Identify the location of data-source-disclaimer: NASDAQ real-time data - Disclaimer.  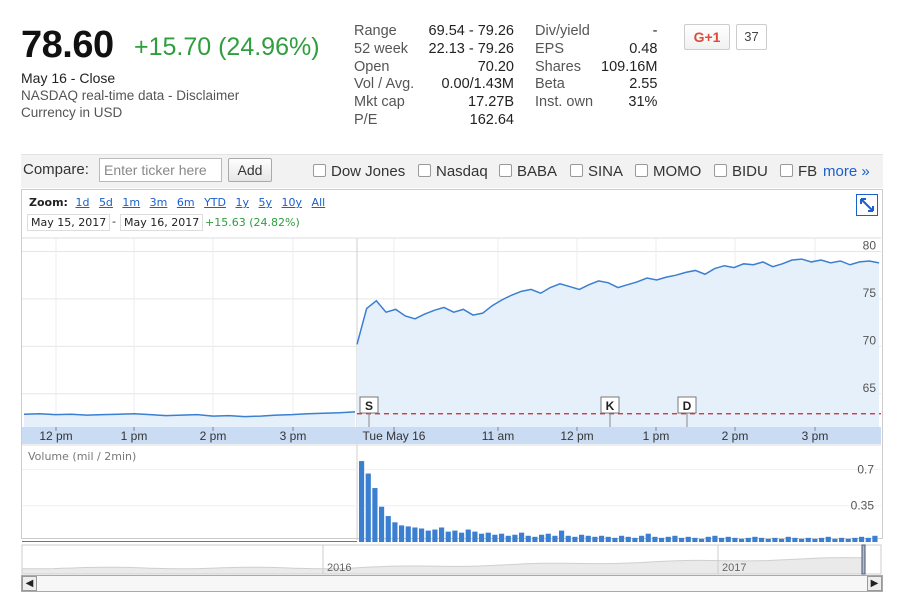
(130, 95).